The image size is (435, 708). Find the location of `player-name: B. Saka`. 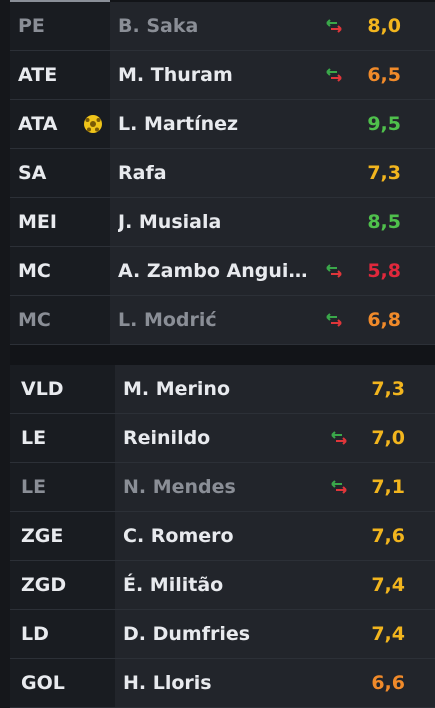

player-name: B. Saka is located at coordinates (158, 26).